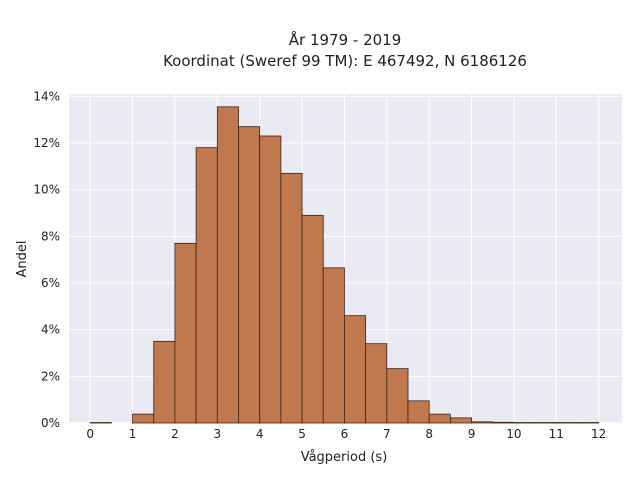  What do you see at coordinates (50, 376) in the screenshot?
I see `y-tick-label: 2%` at bounding box center [50, 376].